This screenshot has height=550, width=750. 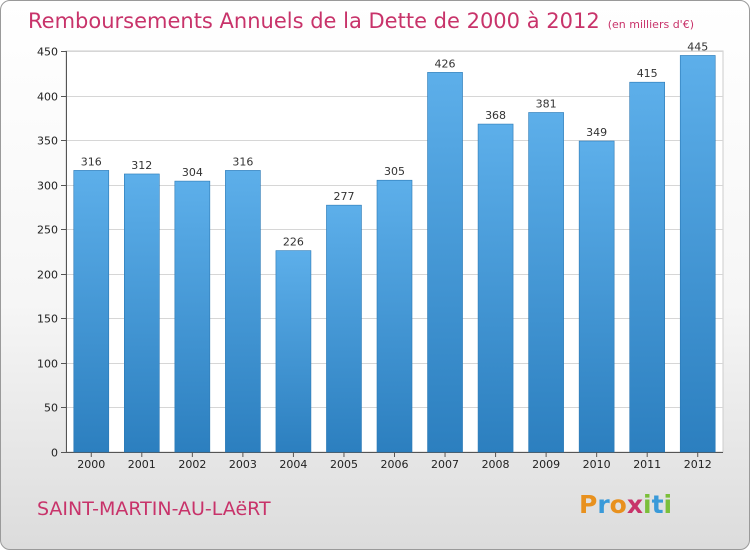 I want to click on chart-unit: (en milliers d'€), so click(x=650, y=24).